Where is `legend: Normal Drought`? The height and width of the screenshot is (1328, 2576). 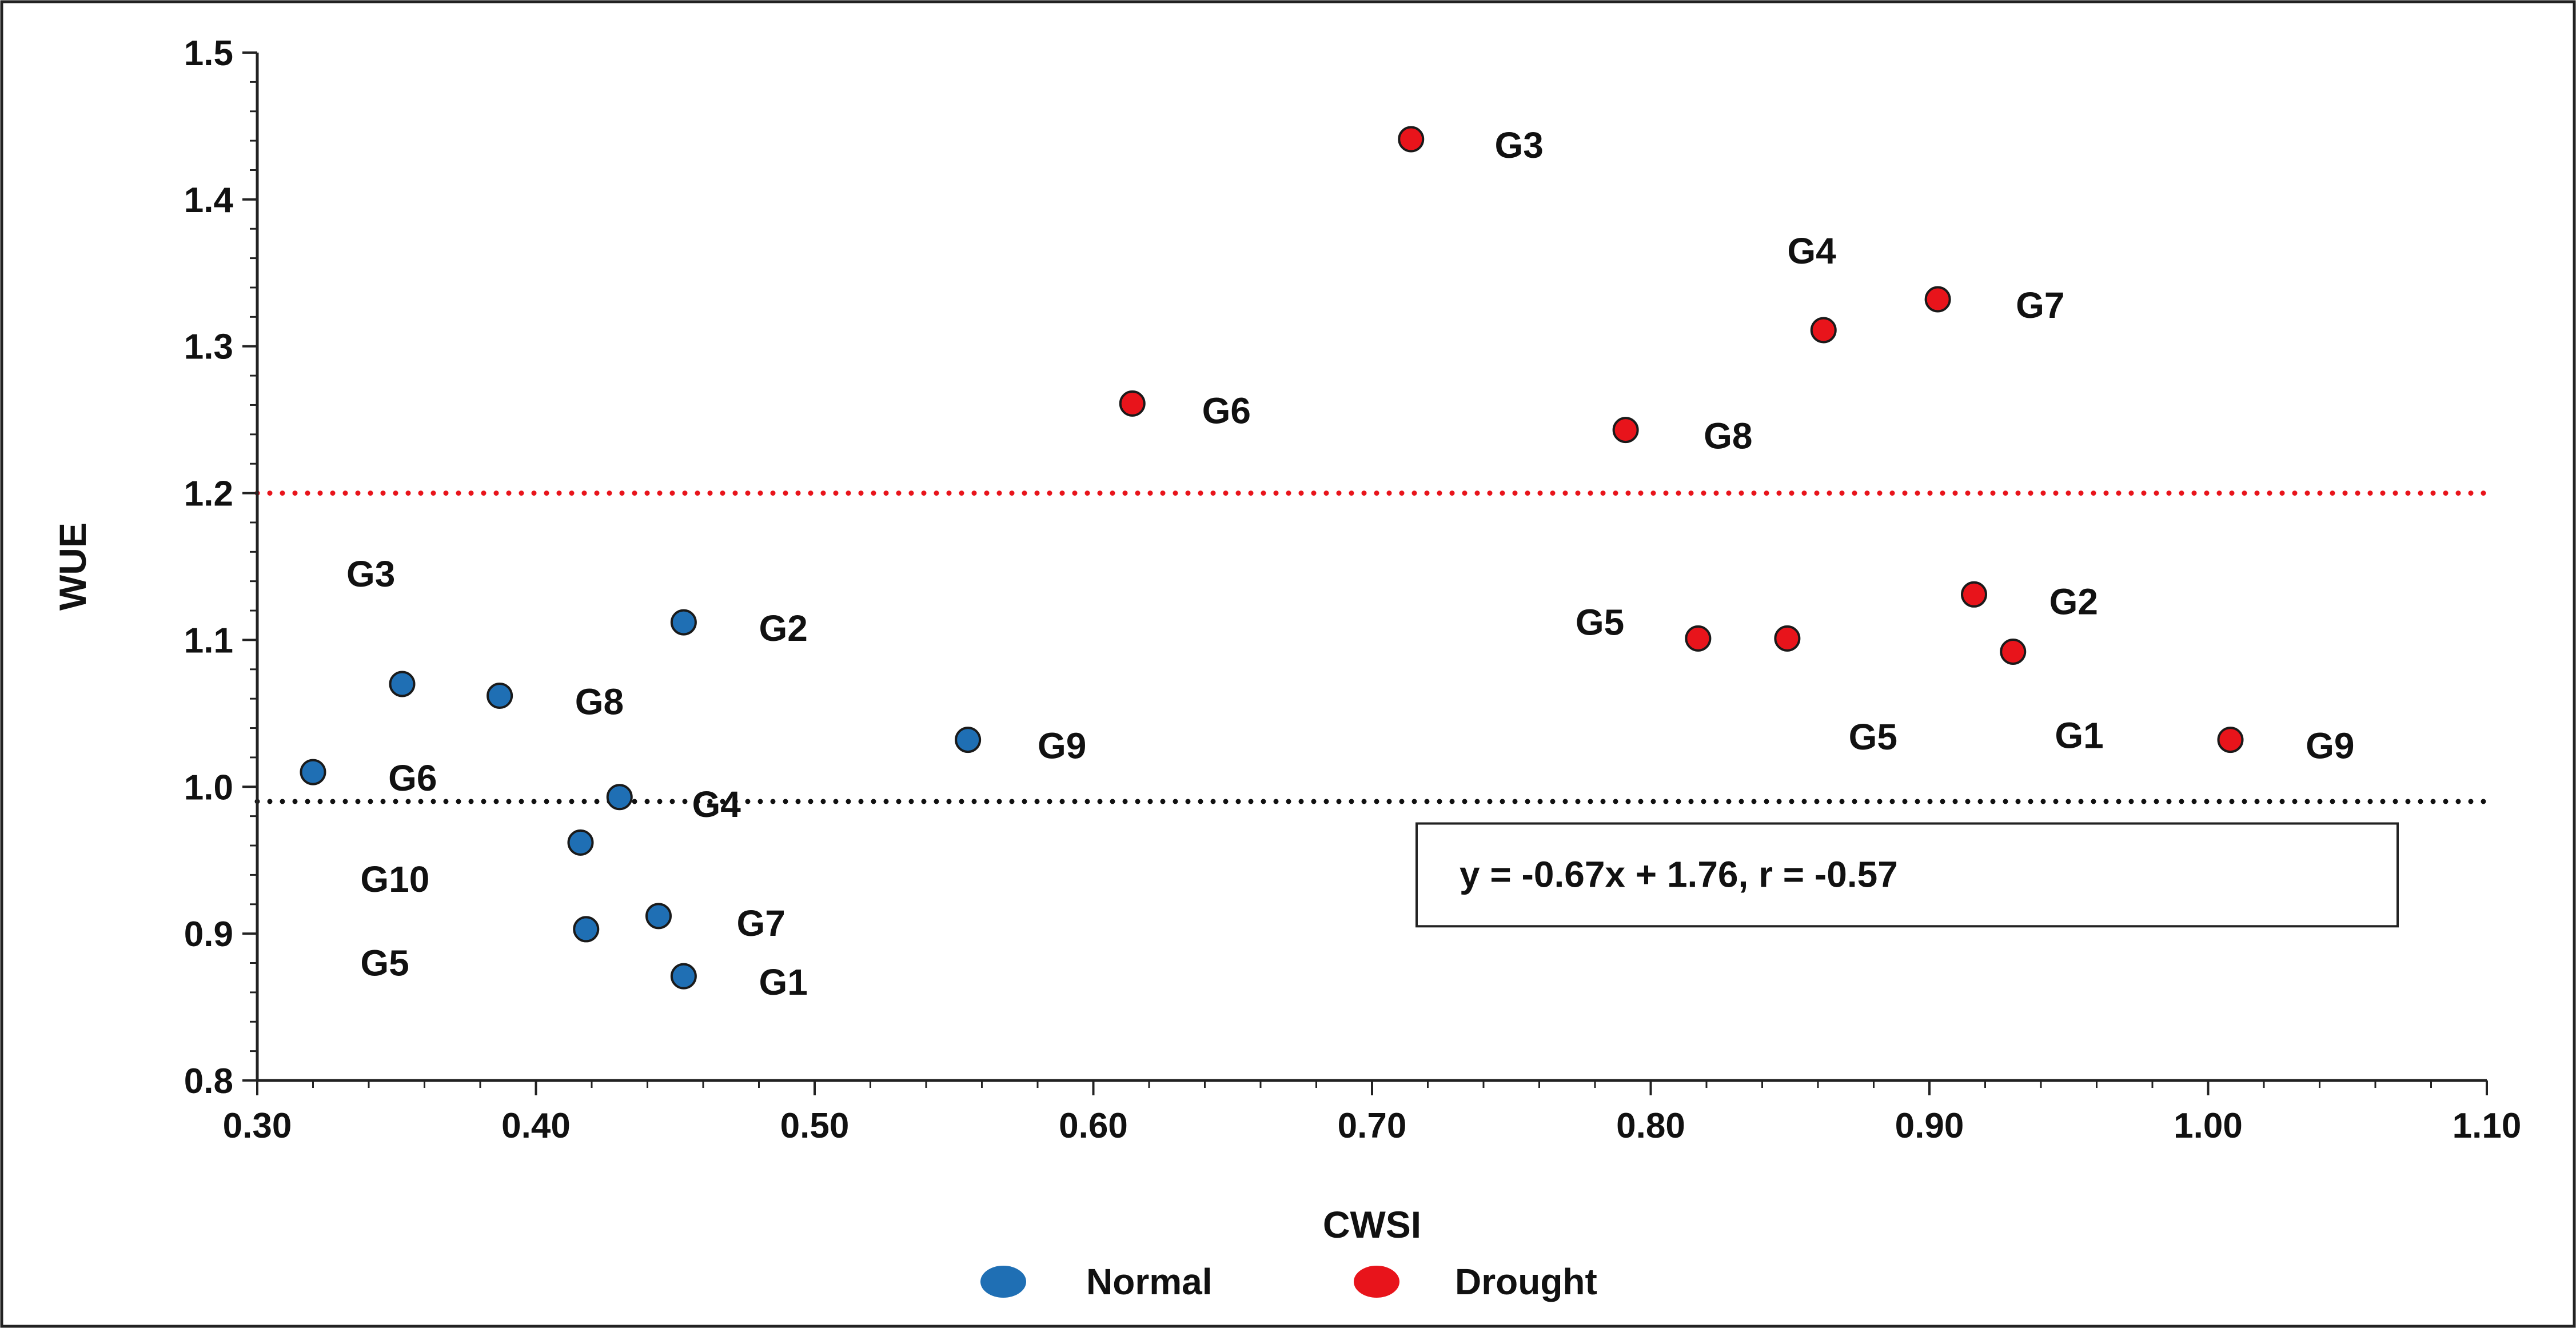
legend: Normal Drought is located at coordinates (1288, 1282).